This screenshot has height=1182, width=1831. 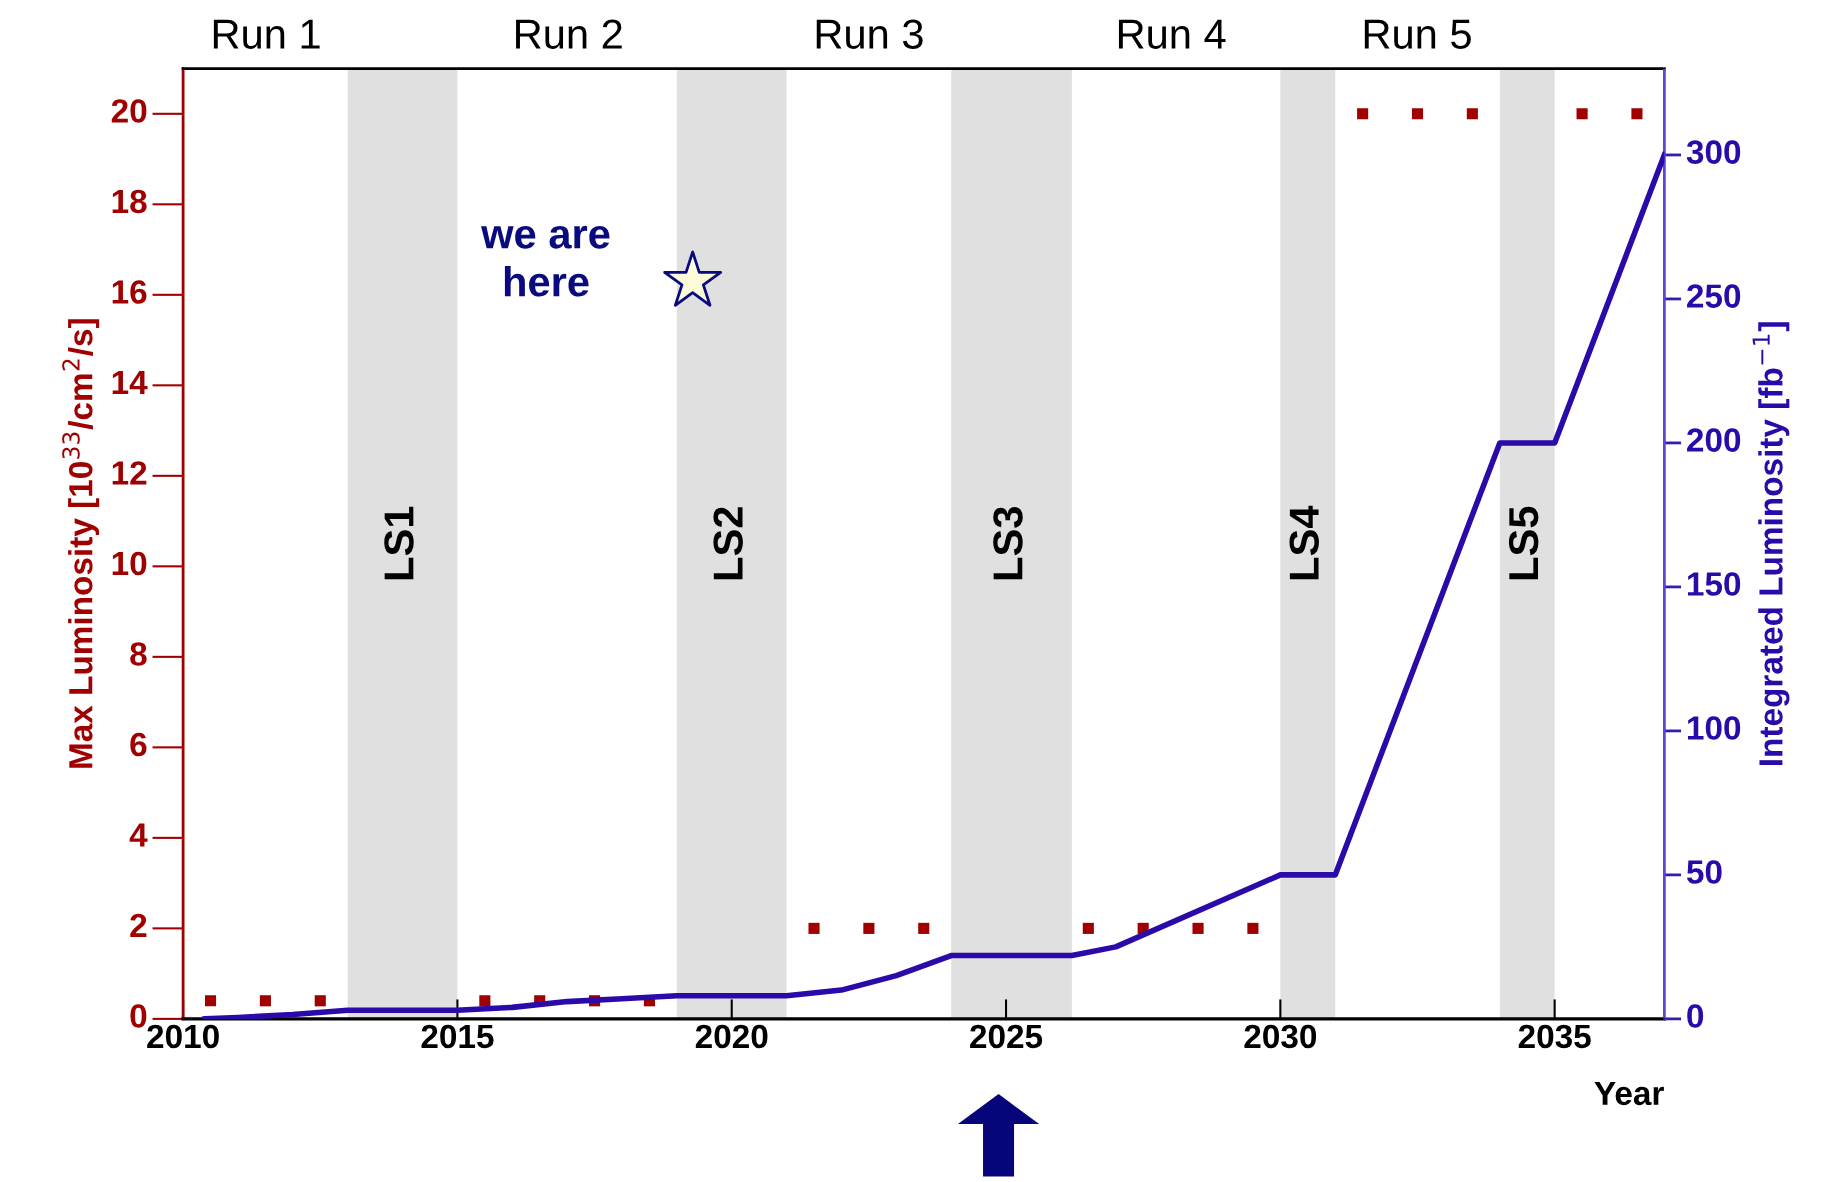 I want to click on y-axis-title: Max Luminosity [10$^{33}$/cm$^{2}$/s], so click(x=81, y=543).